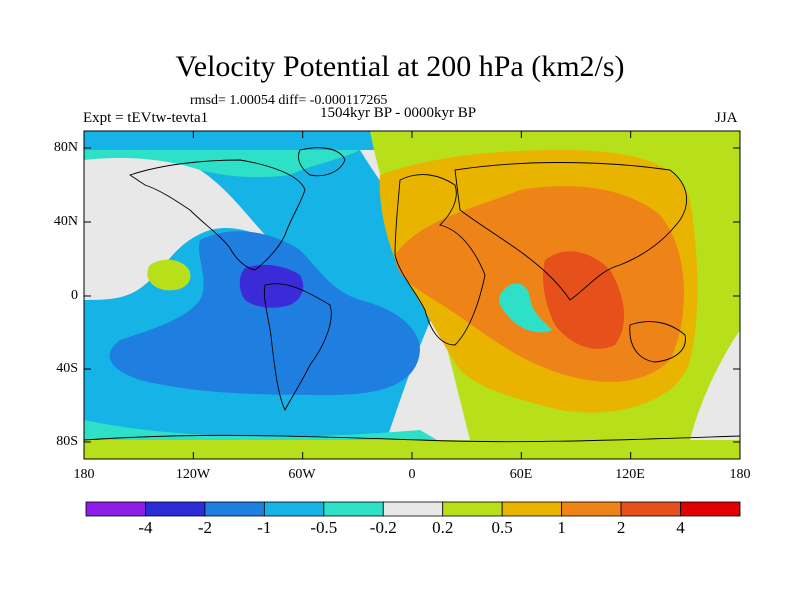  What do you see at coordinates (657, 342) in the screenshot?
I see `coast-australia` at bounding box center [657, 342].